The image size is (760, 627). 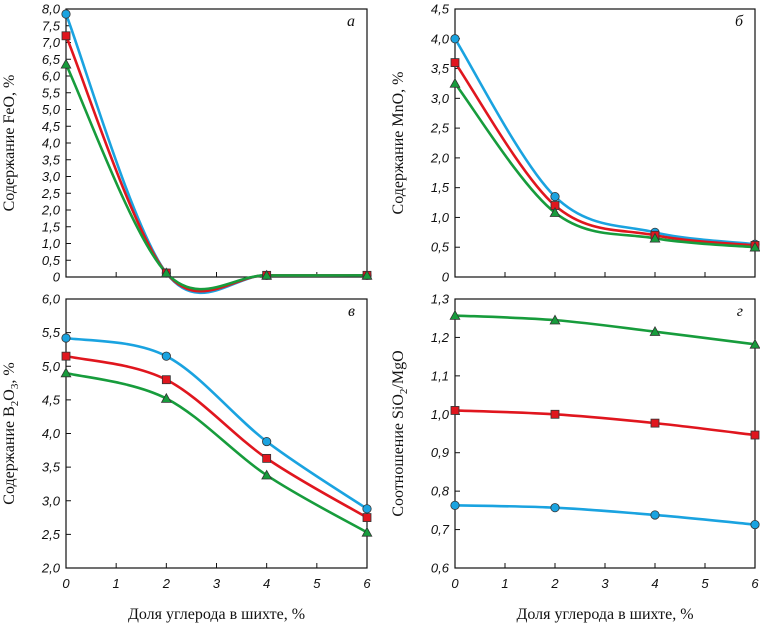 What do you see at coordinates (440, 375) in the screenshot?
I see `y-tick-label: 1,1` at bounding box center [440, 375].